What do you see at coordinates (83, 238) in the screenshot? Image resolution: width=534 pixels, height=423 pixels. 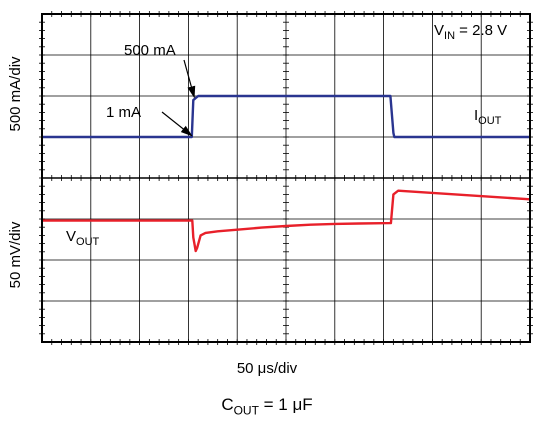 I see `vout-series-label: VOUT` at bounding box center [83, 238].